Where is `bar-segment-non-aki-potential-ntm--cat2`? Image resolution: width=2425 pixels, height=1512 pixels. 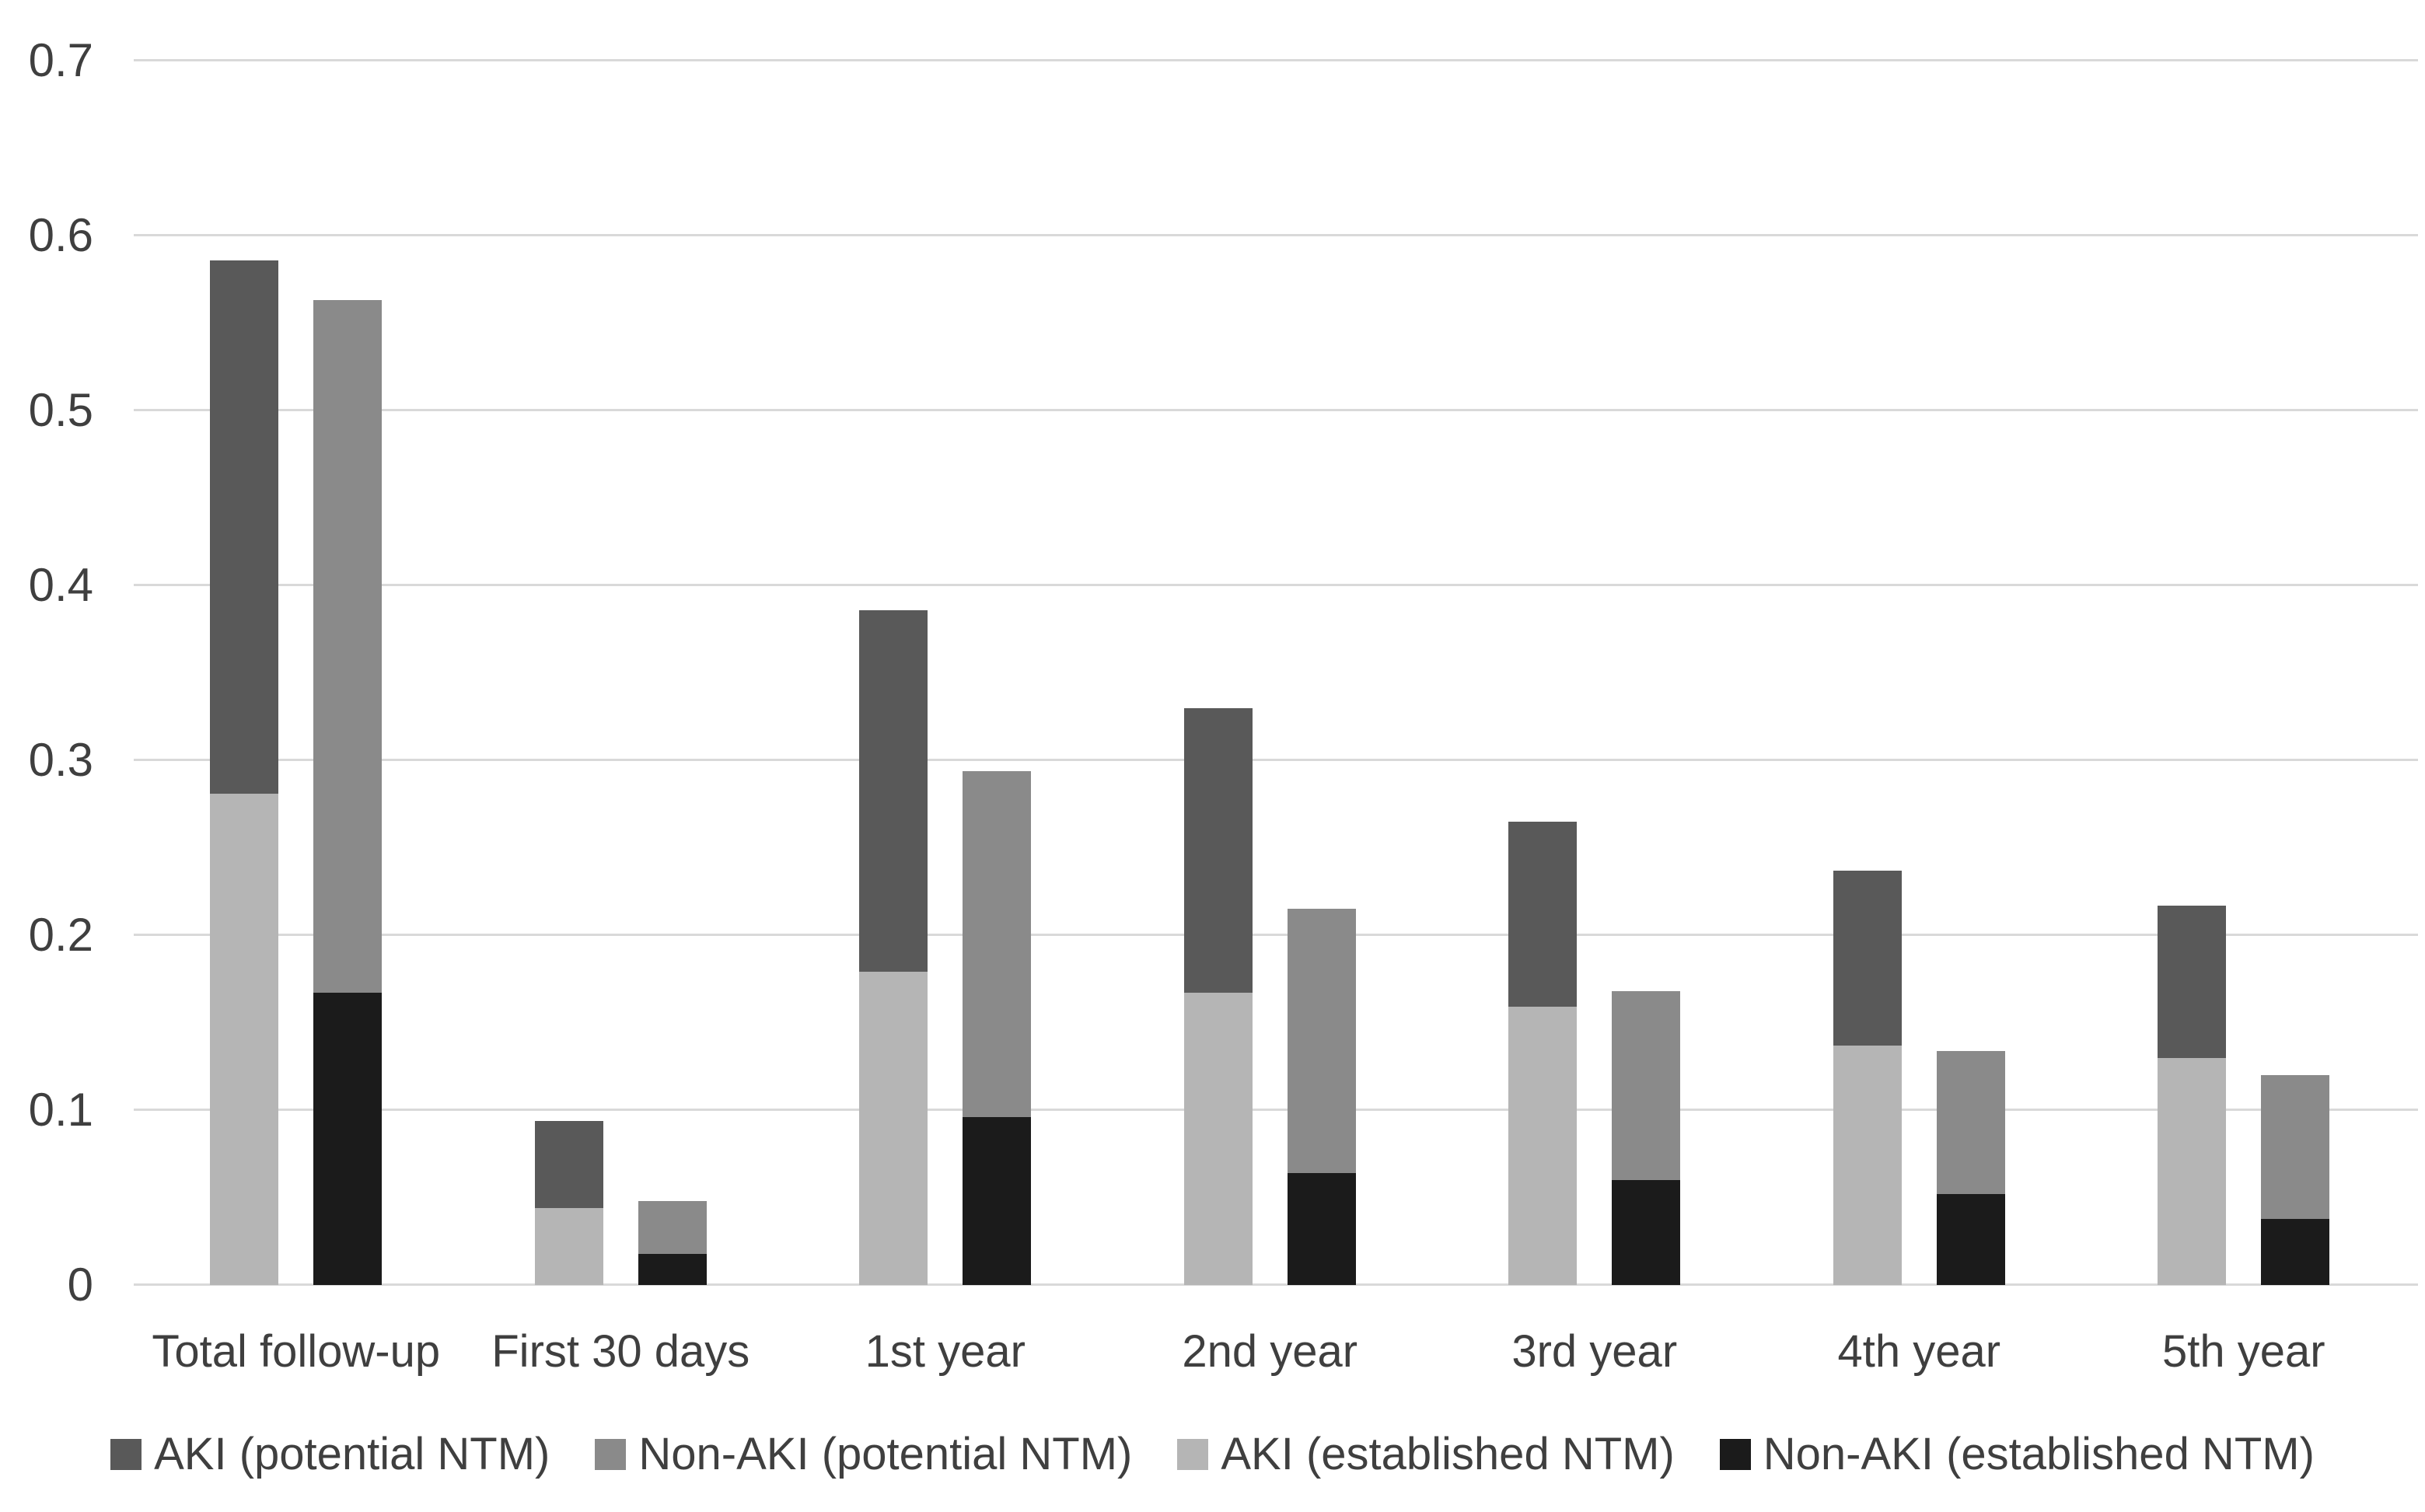
bar-segment-non-aki-potential-ntm--cat2 is located at coordinates (998, 943).